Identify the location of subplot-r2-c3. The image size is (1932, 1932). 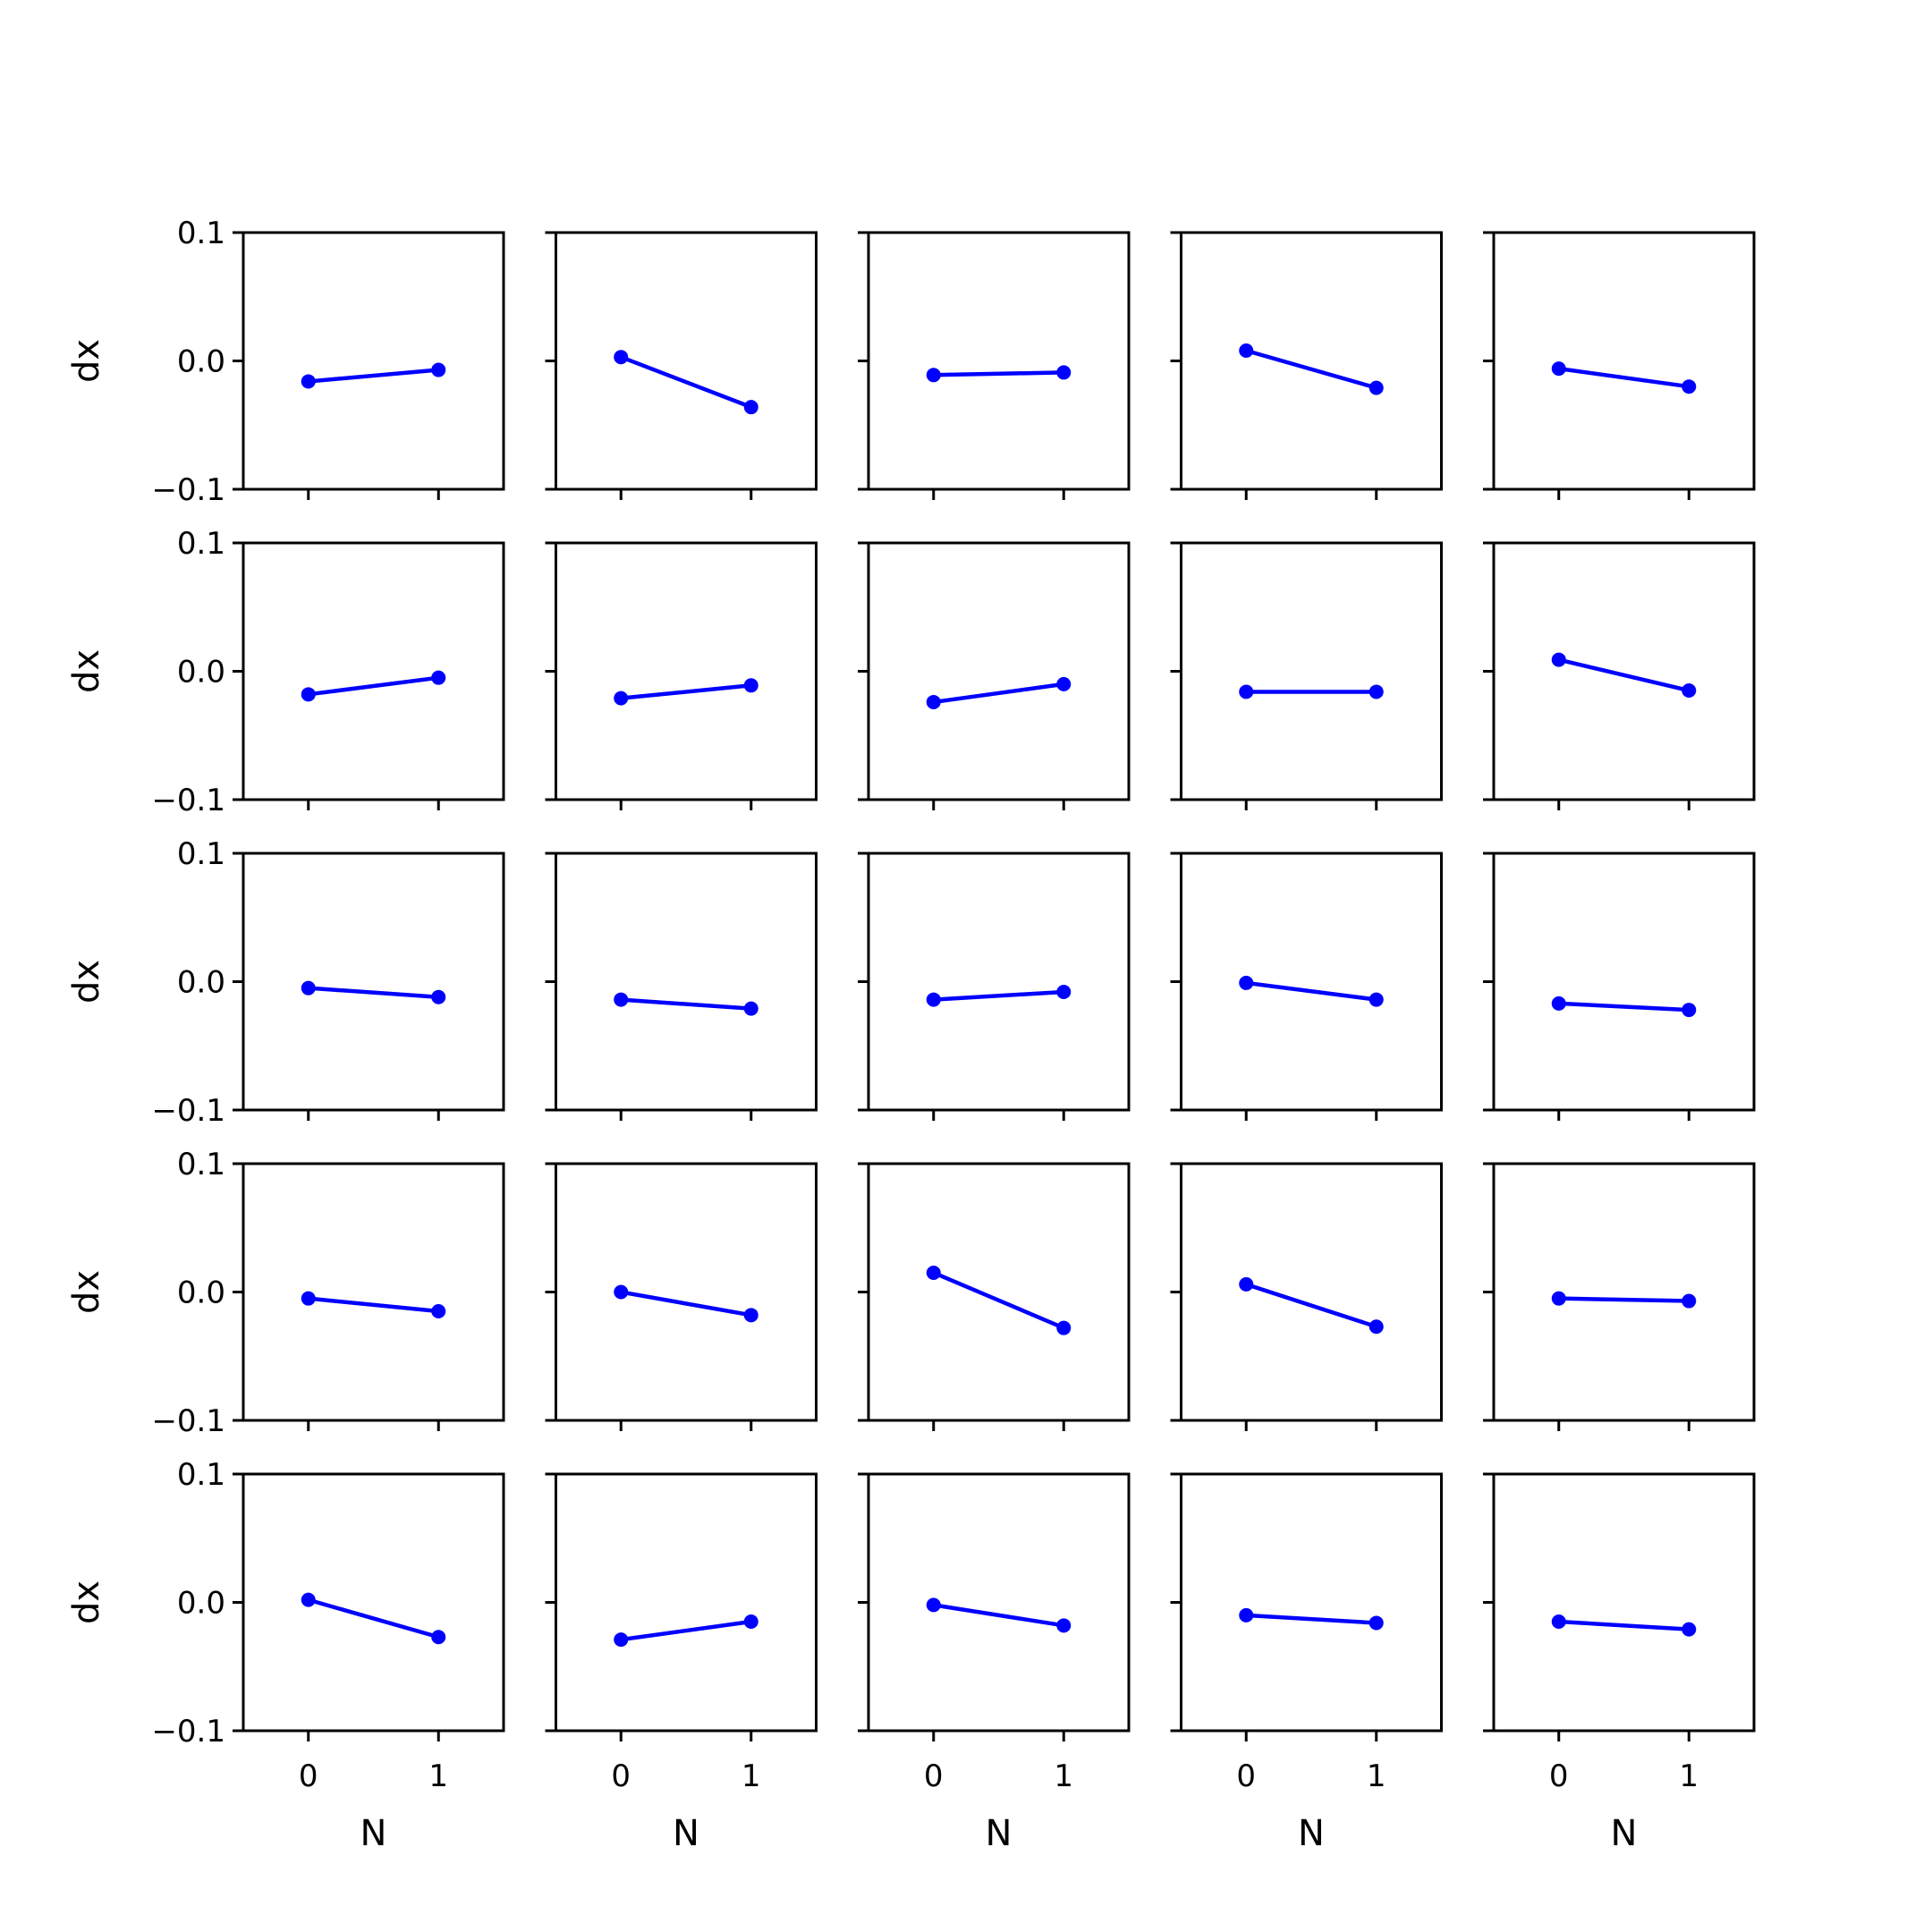
(994, 675).